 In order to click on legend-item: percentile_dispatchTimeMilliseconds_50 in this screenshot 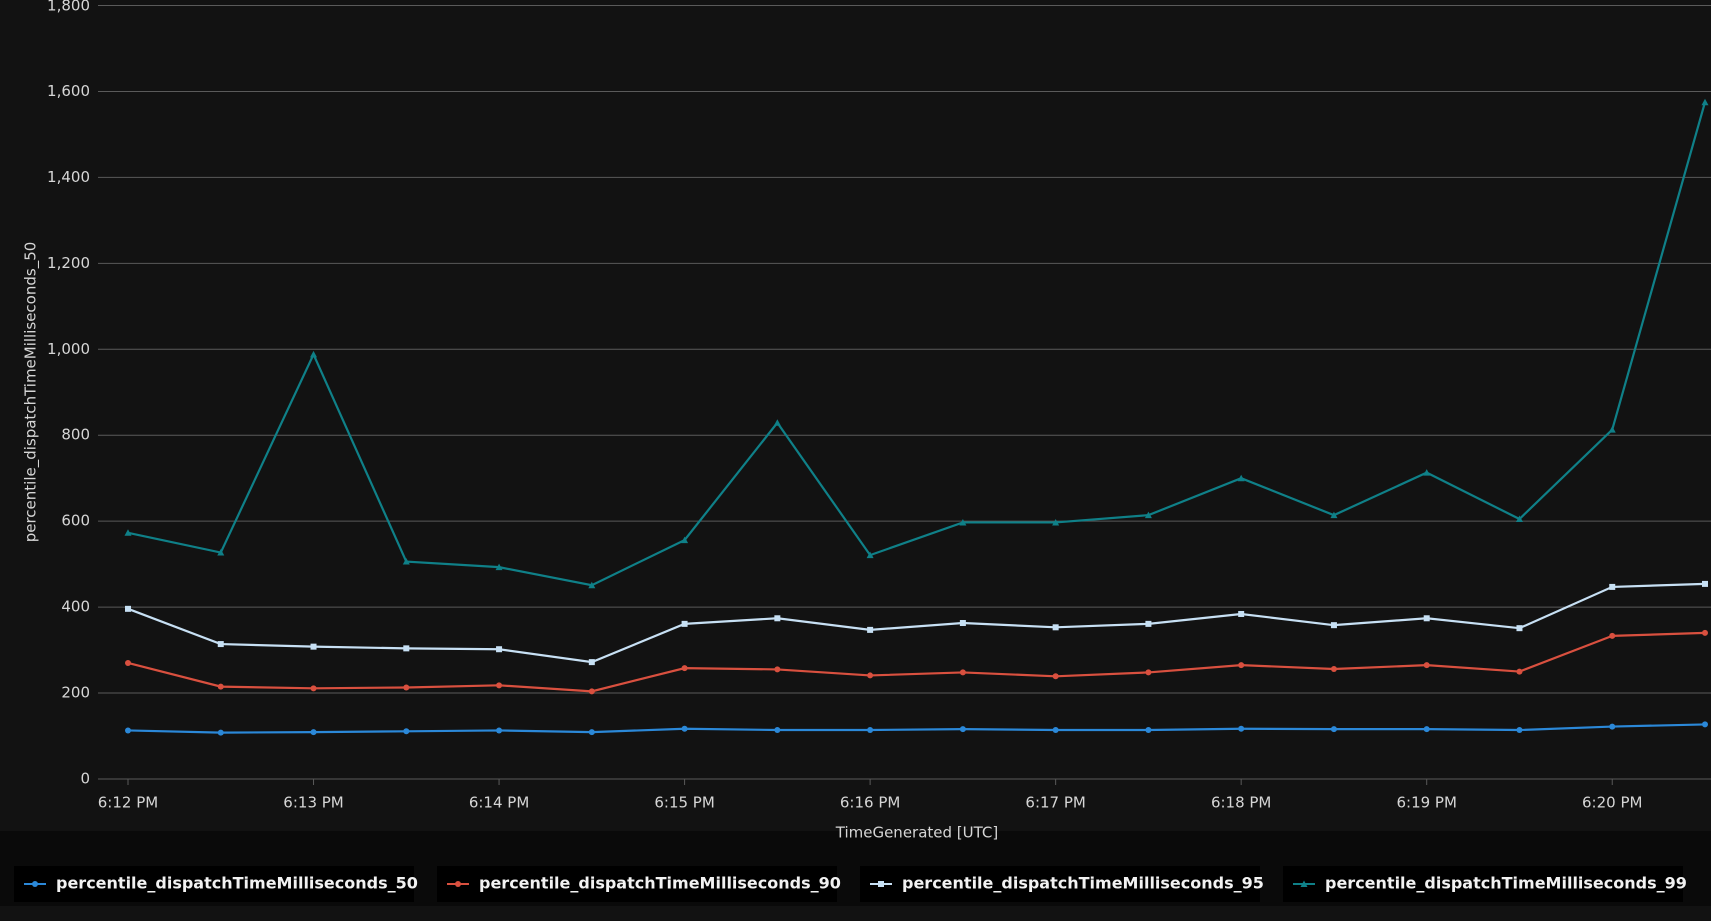, I will do `click(216, 884)`.